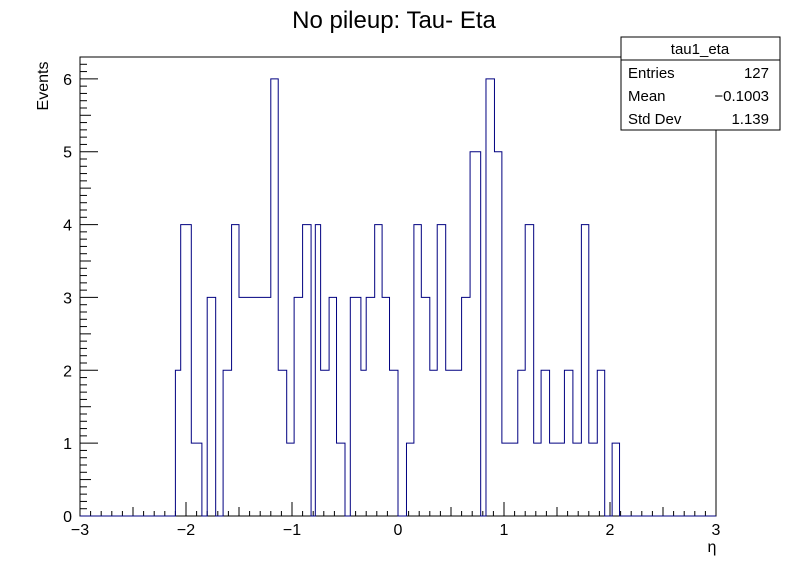 The image size is (796, 572). What do you see at coordinates (700, 49) in the screenshot?
I see `stats-box-name: tau1_eta` at bounding box center [700, 49].